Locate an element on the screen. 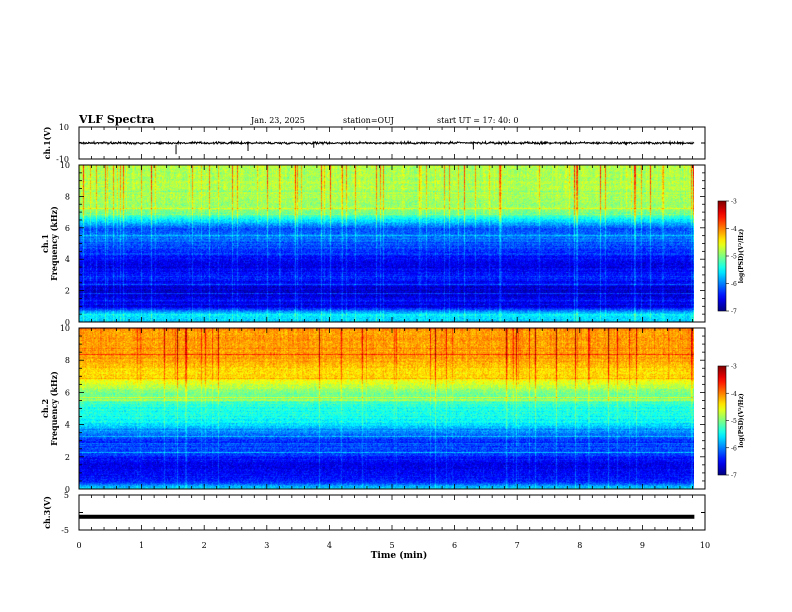  ch3-waveform-ytick-label: 5 is located at coordinates (66, 495).